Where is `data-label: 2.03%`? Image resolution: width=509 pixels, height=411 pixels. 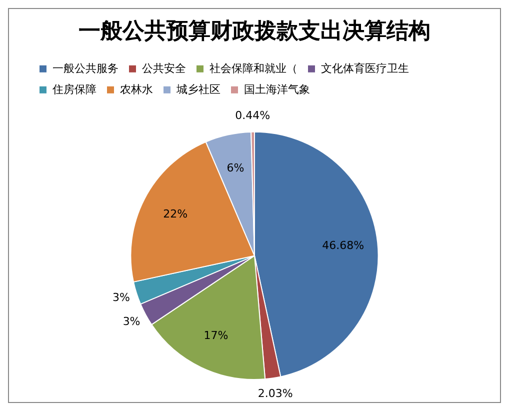 data-label: 2.03% is located at coordinates (275, 393).